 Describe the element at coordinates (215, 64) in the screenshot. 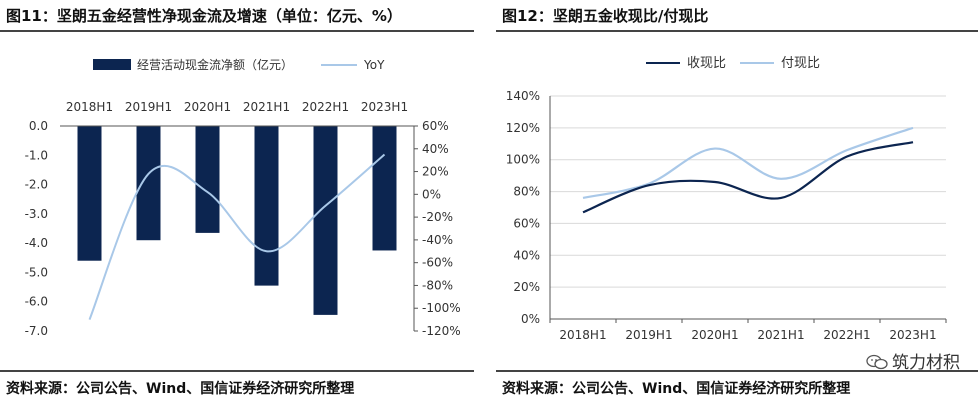

I see `legend-label-bar: 经营活动现金流净额（亿元）` at that location.